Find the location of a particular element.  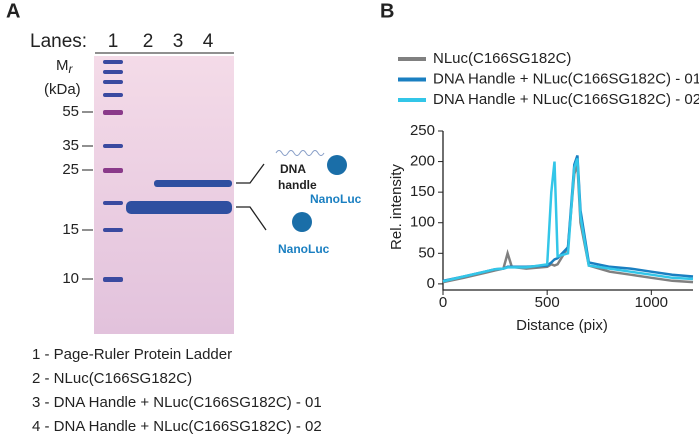

x-tick-label: 1000 is located at coordinates (651, 302).